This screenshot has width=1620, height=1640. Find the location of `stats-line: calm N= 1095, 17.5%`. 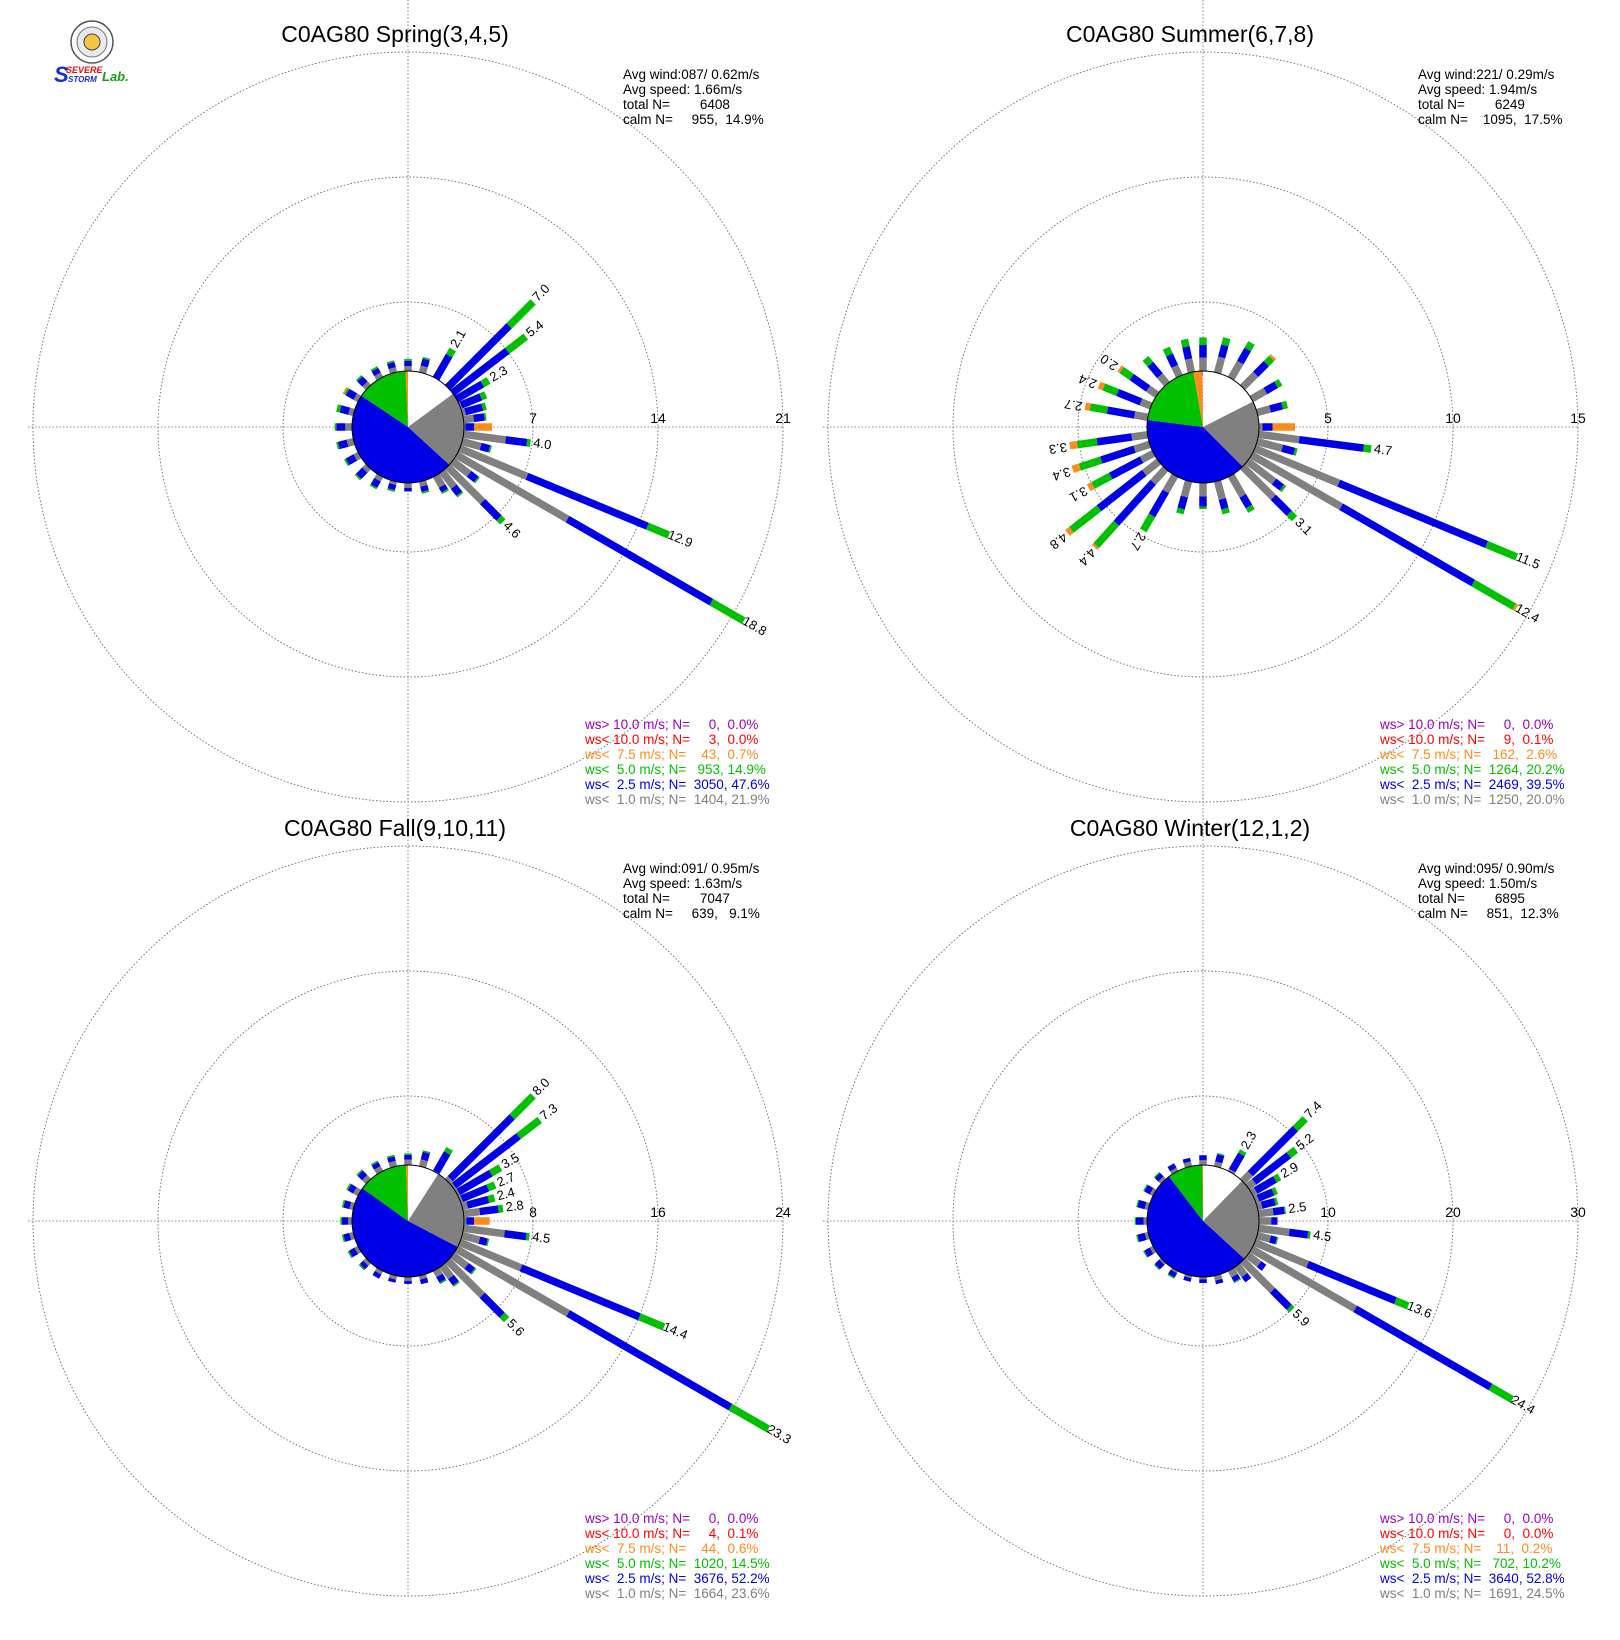

stats-line: calm N= 1095, 17.5% is located at coordinates (1490, 119).